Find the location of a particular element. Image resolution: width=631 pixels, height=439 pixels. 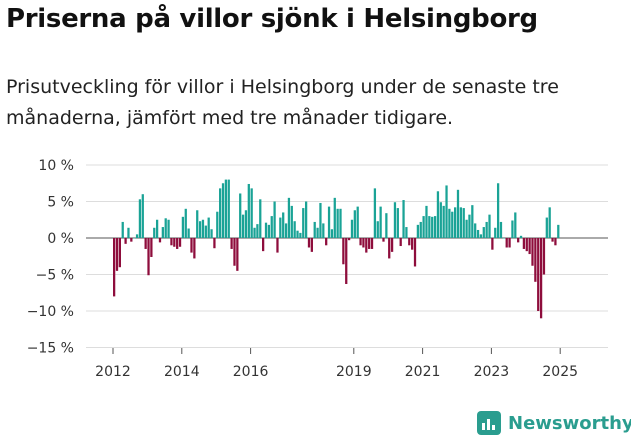

x-tick-label: 2012 is located at coordinates (113, 372).